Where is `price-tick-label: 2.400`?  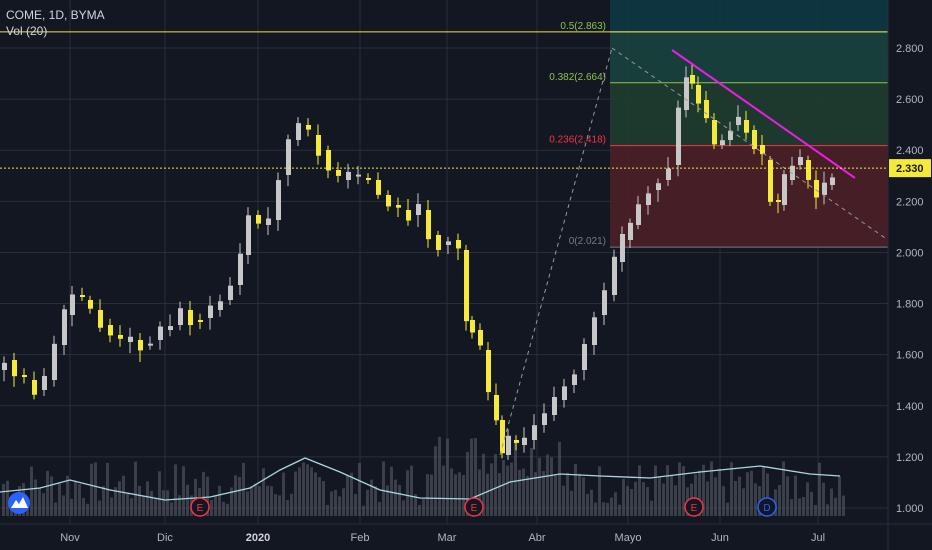 price-tick-label: 2.400 is located at coordinates (910, 151).